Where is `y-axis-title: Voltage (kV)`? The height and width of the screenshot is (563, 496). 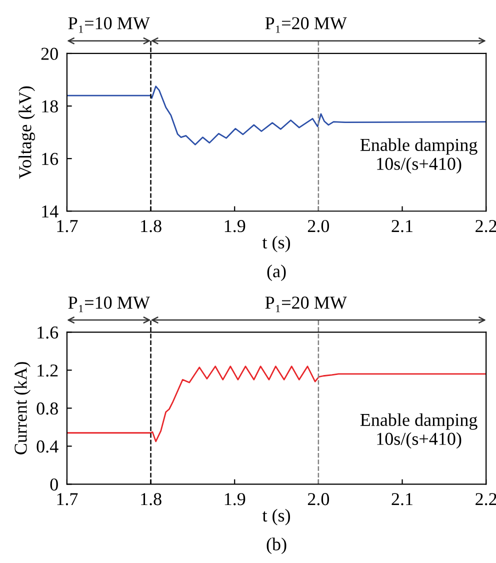
y-axis-title: Voltage (kV) is located at coordinates (27, 132).